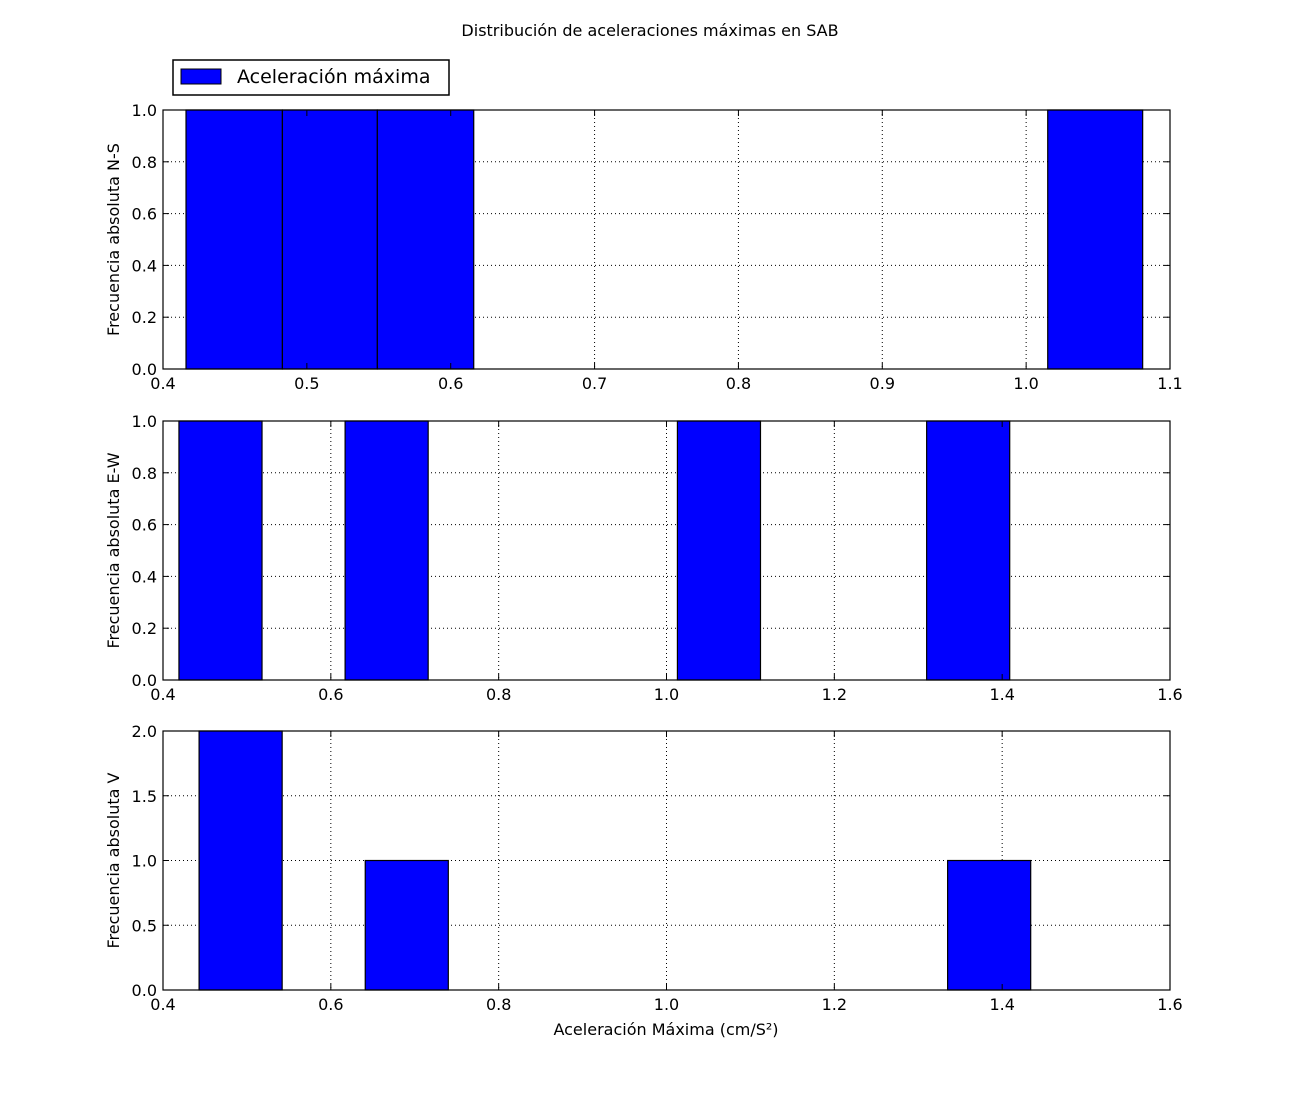  What do you see at coordinates (113, 860) in the screenshot?
I see `y-axis-label: Frecuencia absoluta V` at bounding box center [113, 860].